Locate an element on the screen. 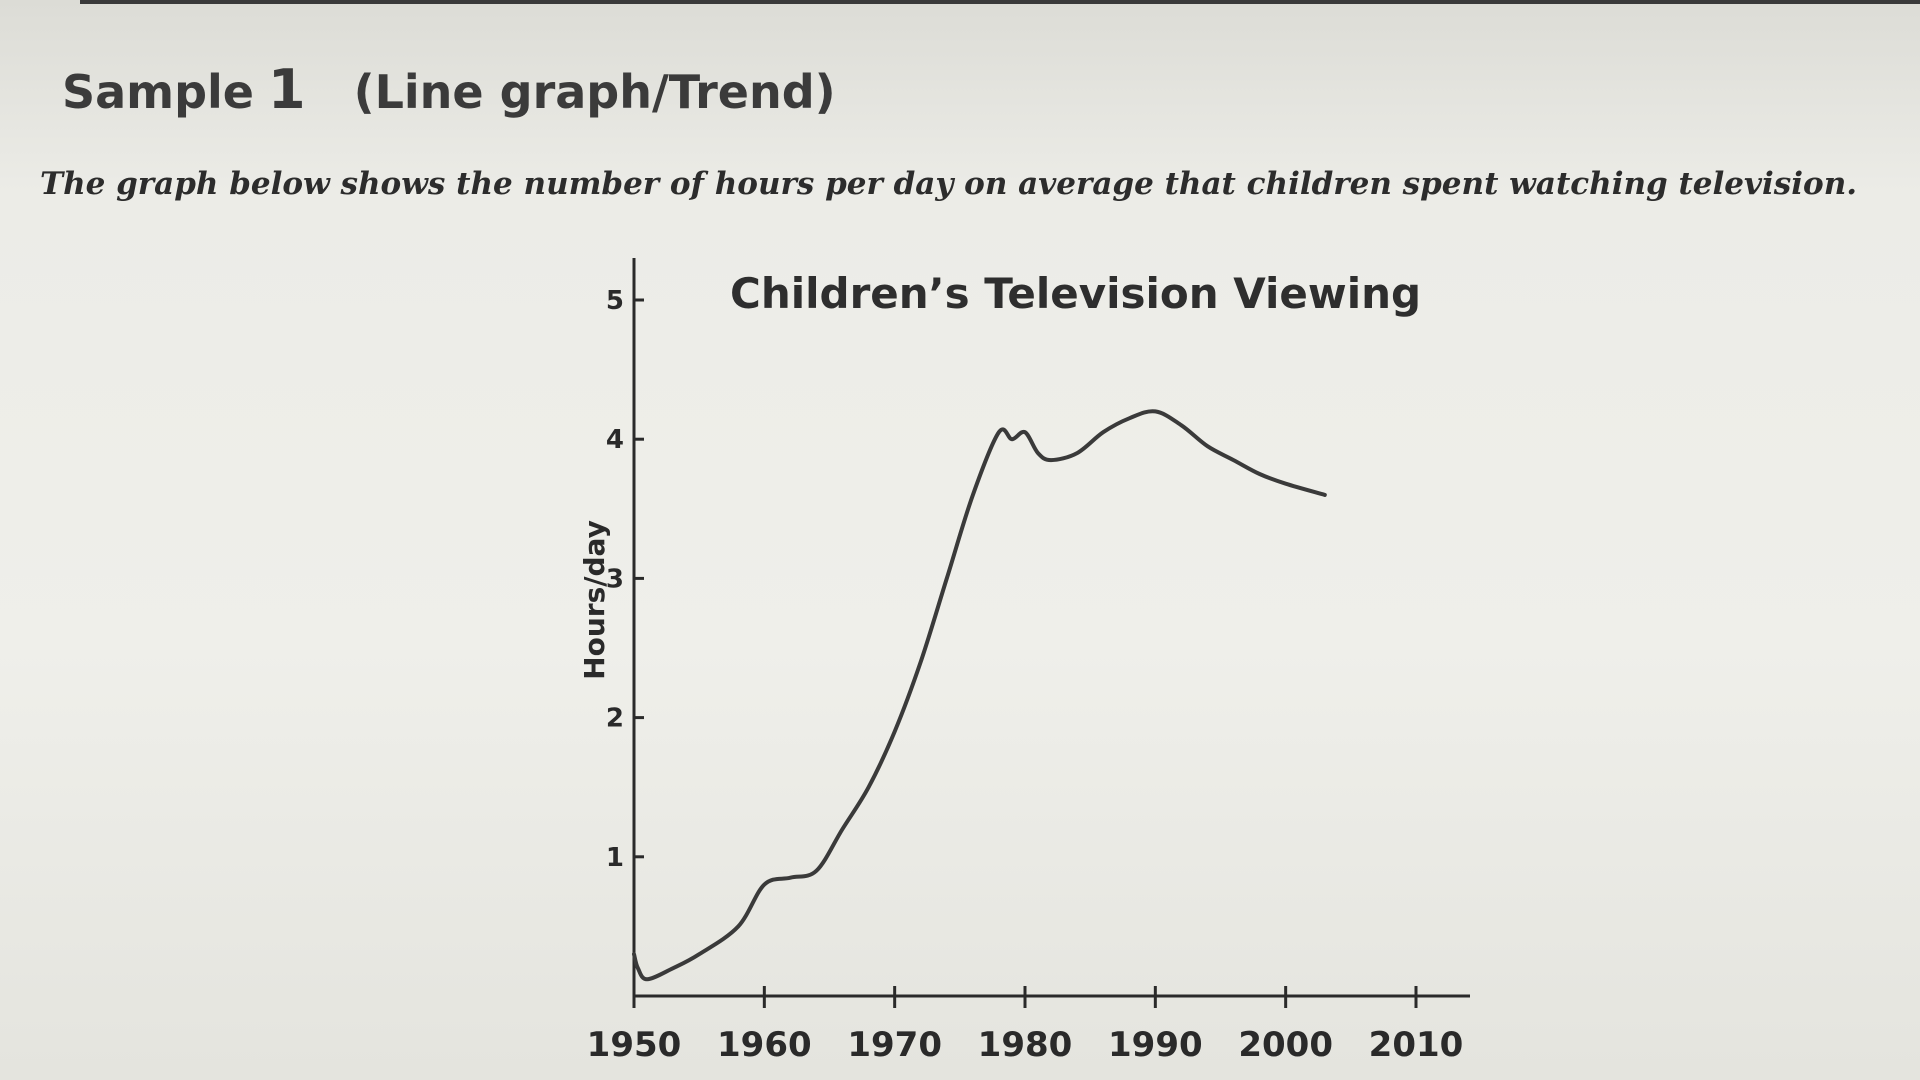  x-tick-label: 1990 is located at coordinates (1155, 1045).